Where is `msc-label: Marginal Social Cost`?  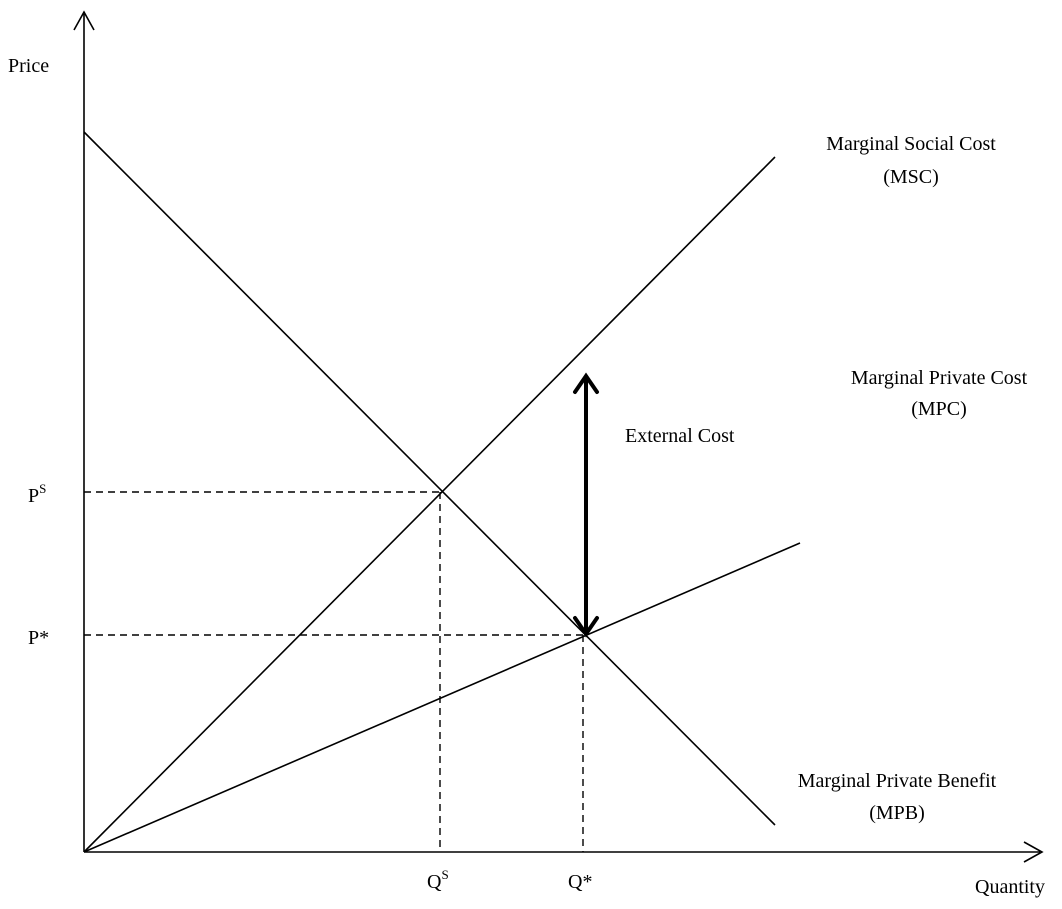
msc-label: Marginal Social Cost is located at coordinates (911, 144).